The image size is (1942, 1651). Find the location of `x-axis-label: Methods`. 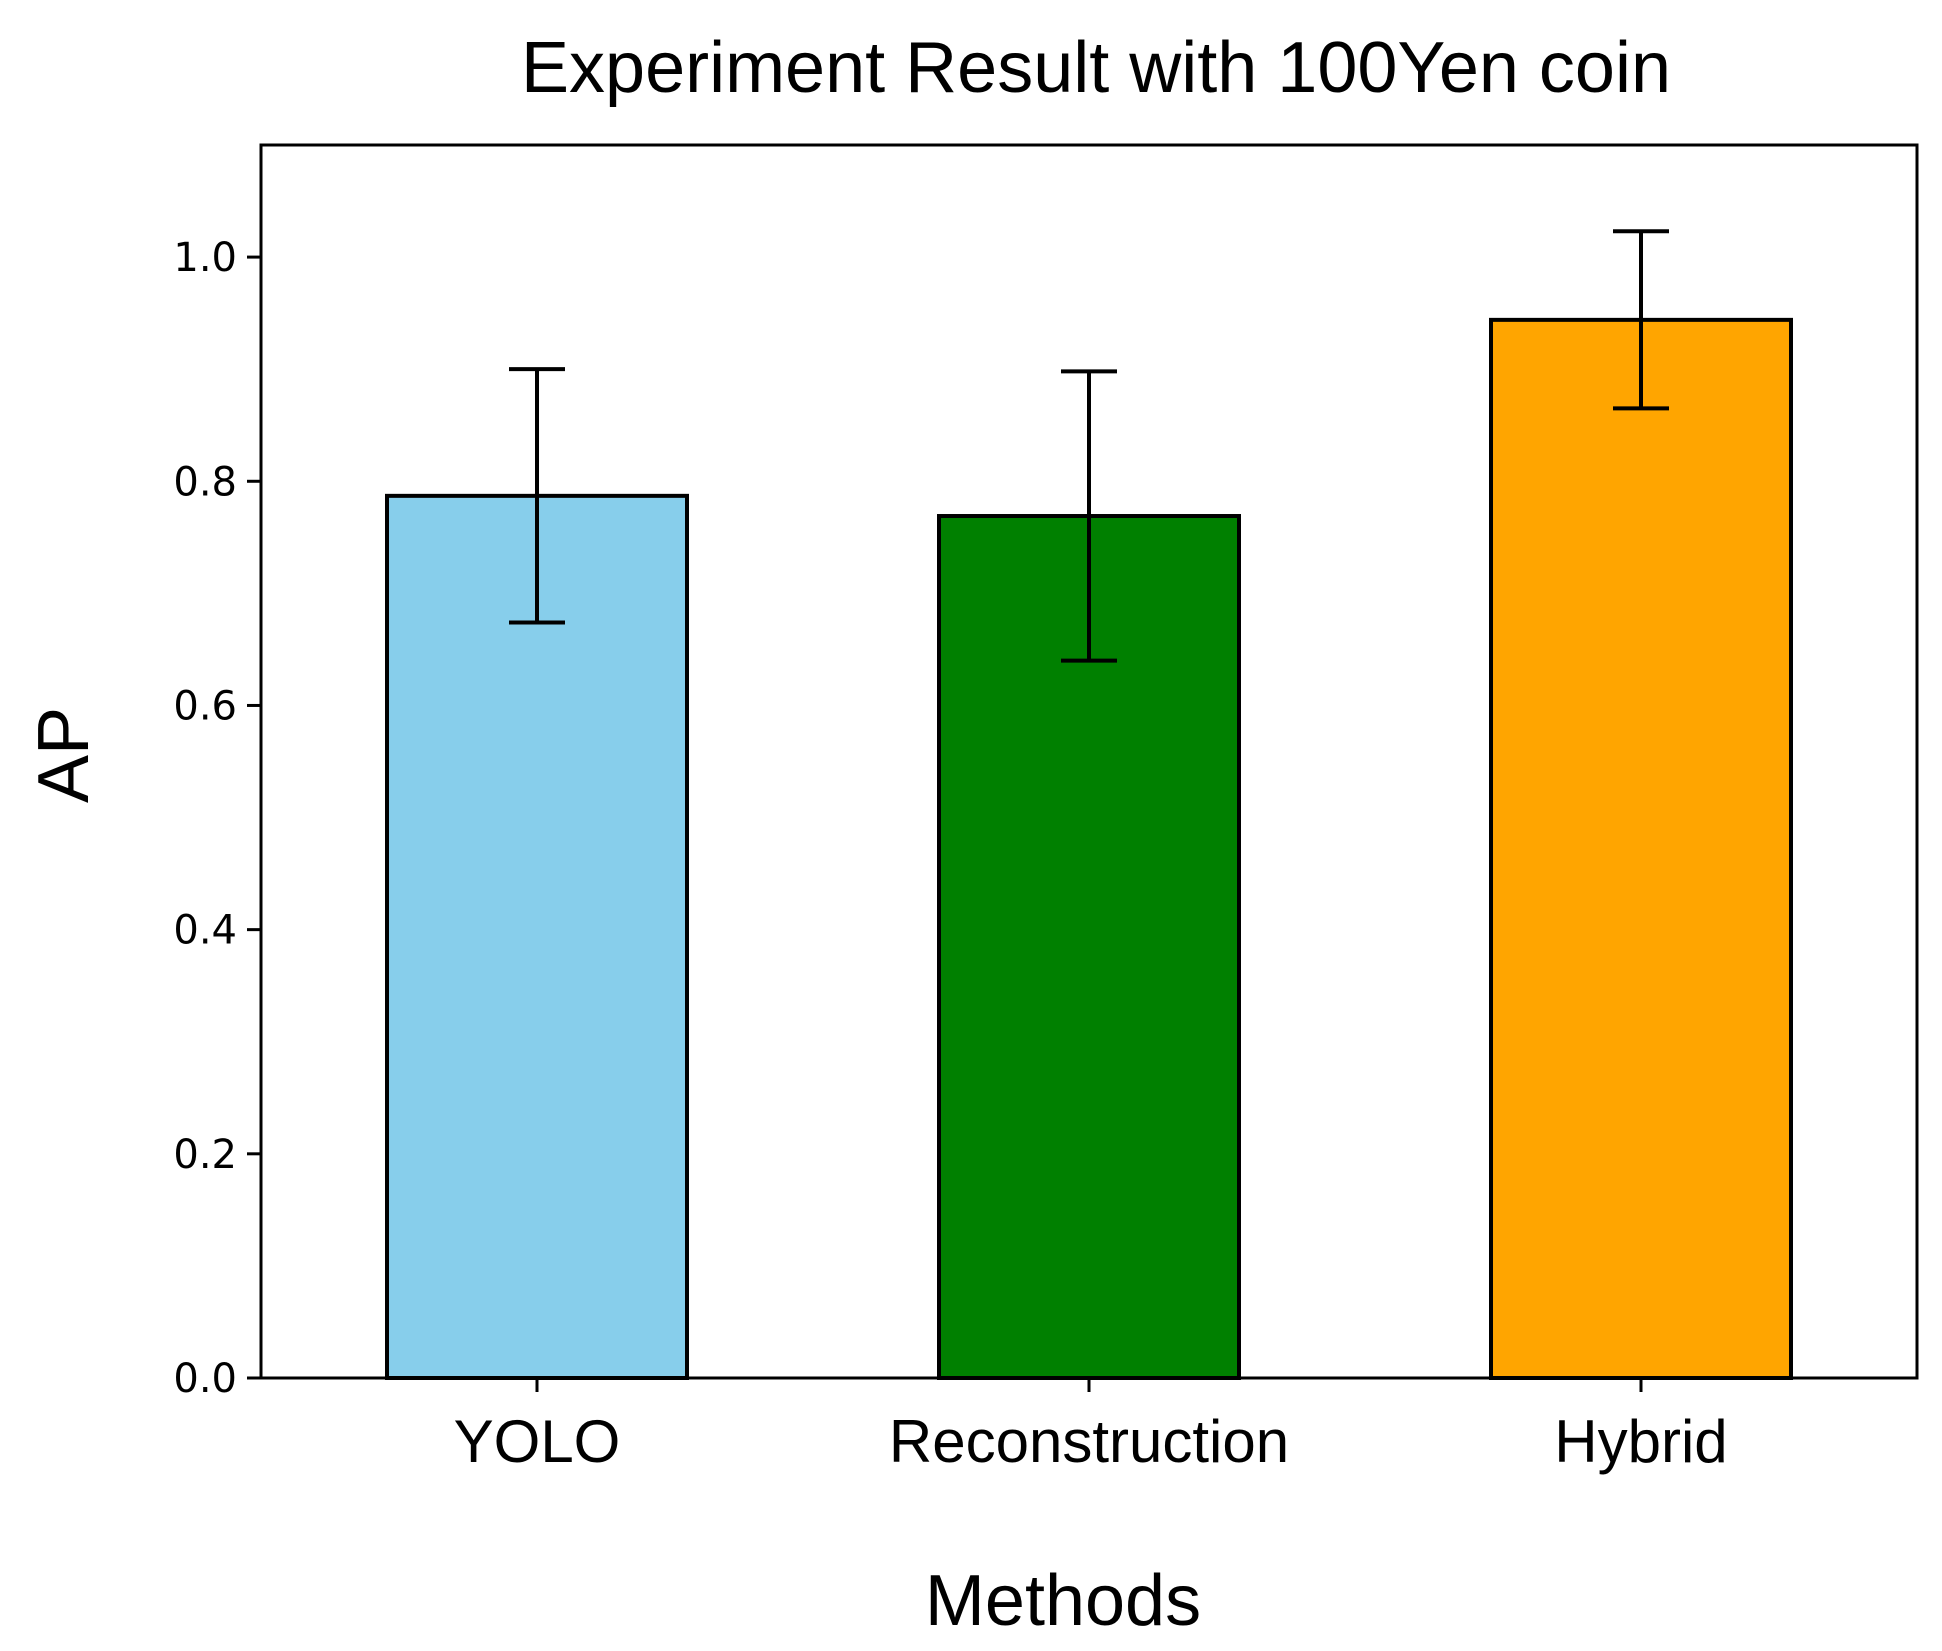

x-axis-label: Methods is located at coordinates (1063, 1601).